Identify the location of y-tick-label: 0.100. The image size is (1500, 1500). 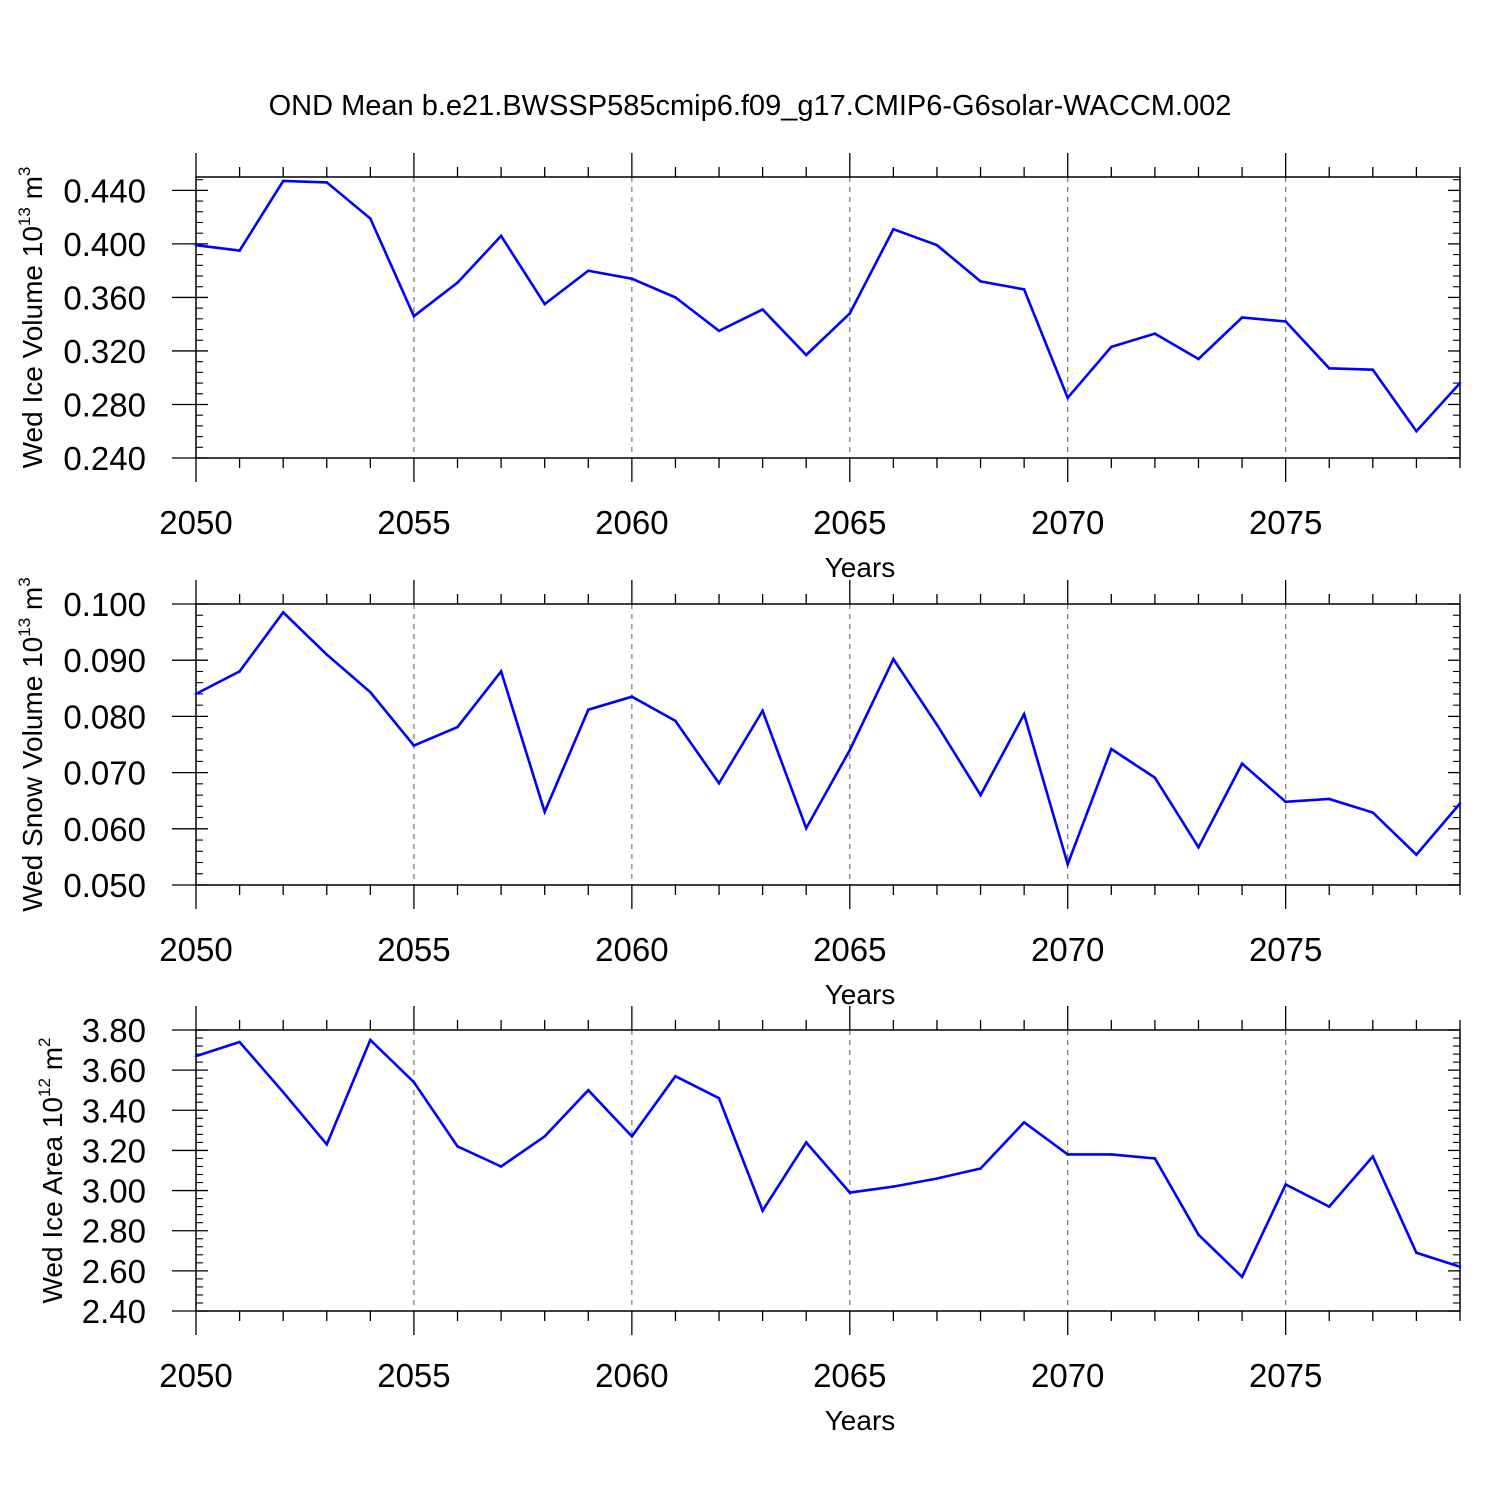
(104, 604).